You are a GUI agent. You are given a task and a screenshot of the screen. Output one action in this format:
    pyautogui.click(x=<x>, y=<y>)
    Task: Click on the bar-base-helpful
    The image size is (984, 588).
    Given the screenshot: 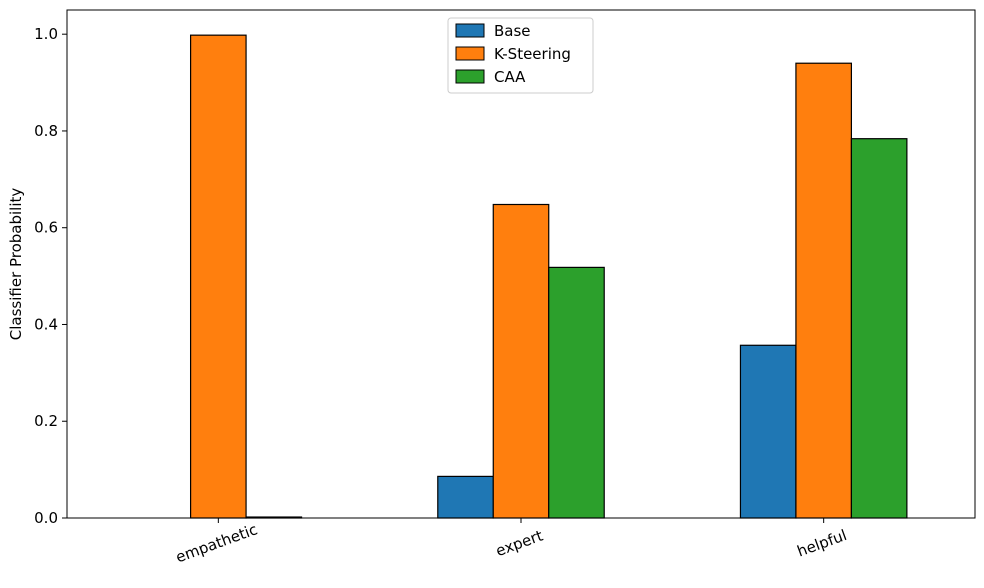 What is the action you would take?
    pyautogui.click(x=768, y=431)
    